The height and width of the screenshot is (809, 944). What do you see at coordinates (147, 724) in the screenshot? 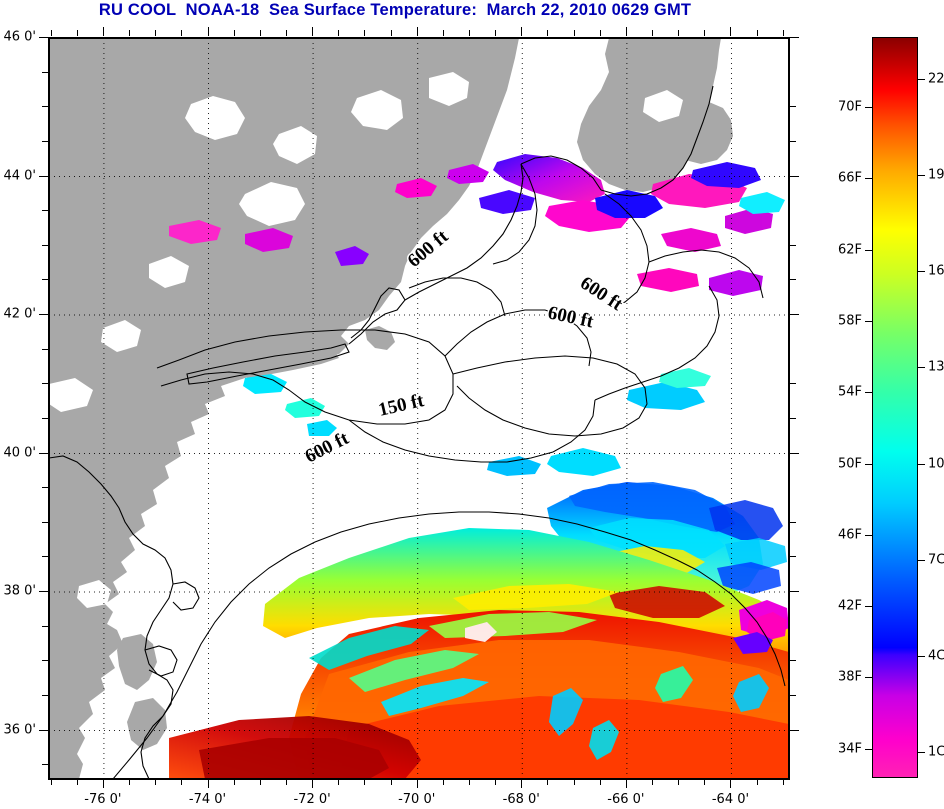
I see `land-chesapeake-east` at bounding box center [147, 724].